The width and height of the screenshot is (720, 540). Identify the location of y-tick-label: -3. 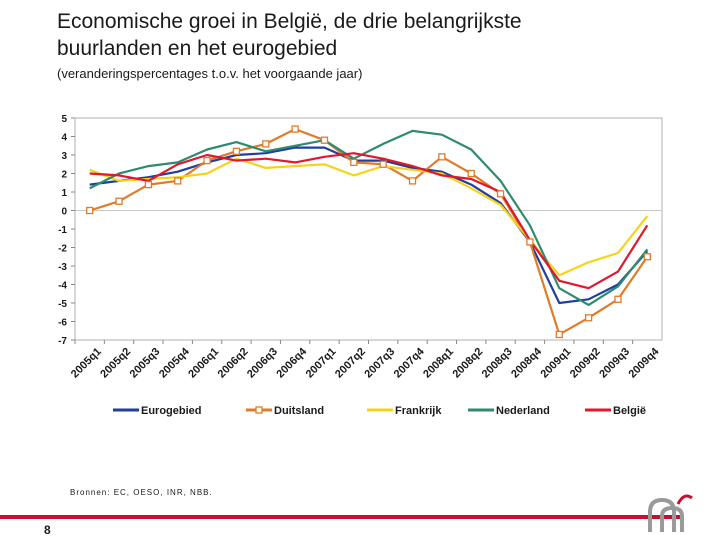
(62, 267).